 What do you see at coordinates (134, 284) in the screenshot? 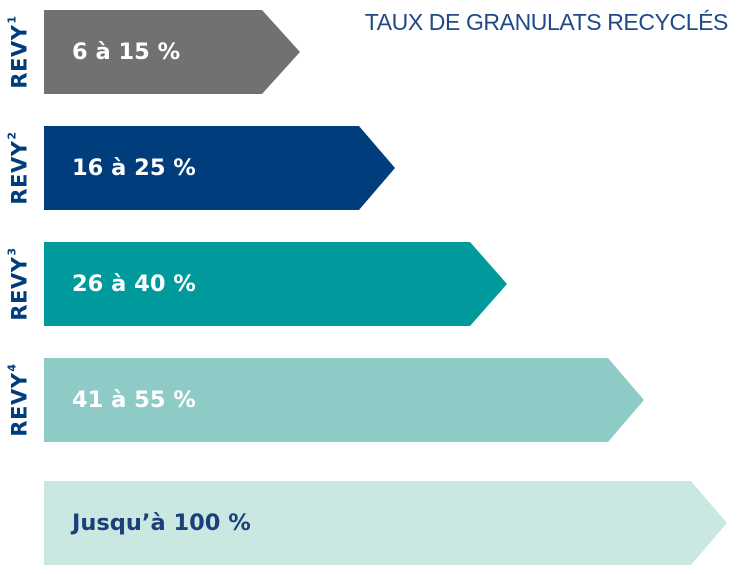
I see `revy-3-range: 26 à 40 %` at bounding box center [134, 284].